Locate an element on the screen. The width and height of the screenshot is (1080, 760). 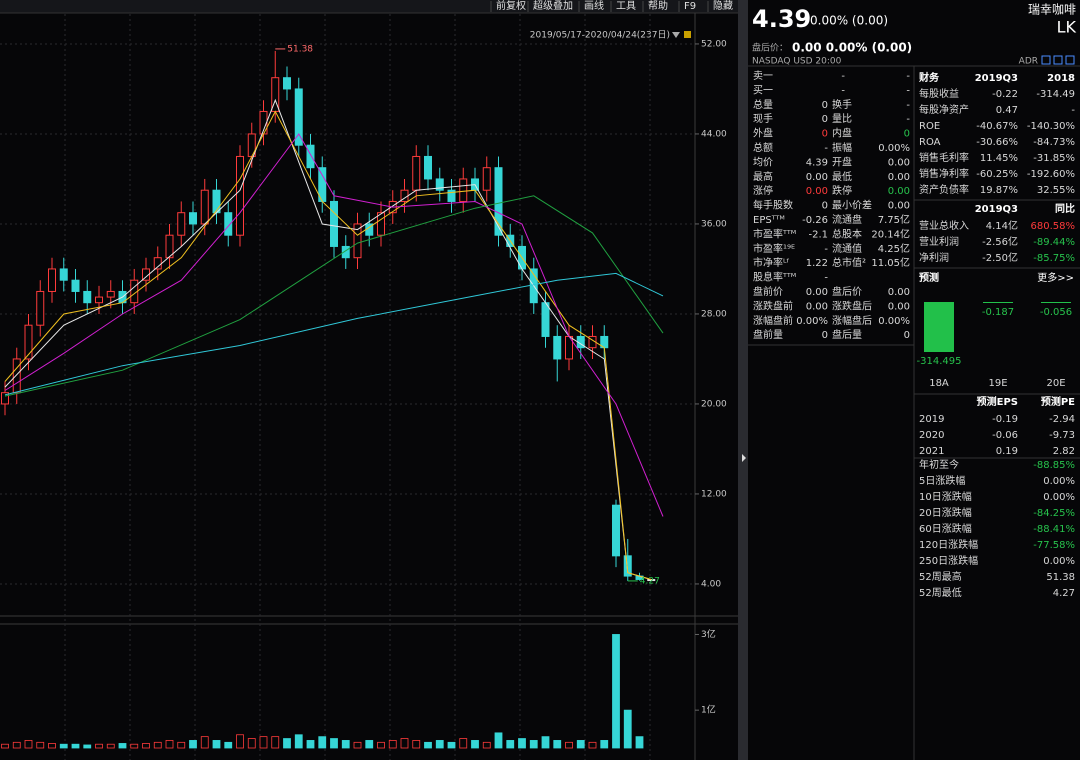
y-tick-label: 12.00 is located at coordinates (714, 494).